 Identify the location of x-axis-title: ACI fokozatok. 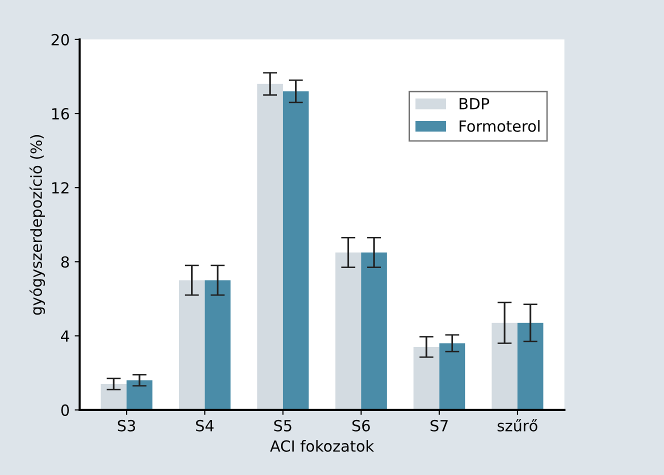
(322, 446).